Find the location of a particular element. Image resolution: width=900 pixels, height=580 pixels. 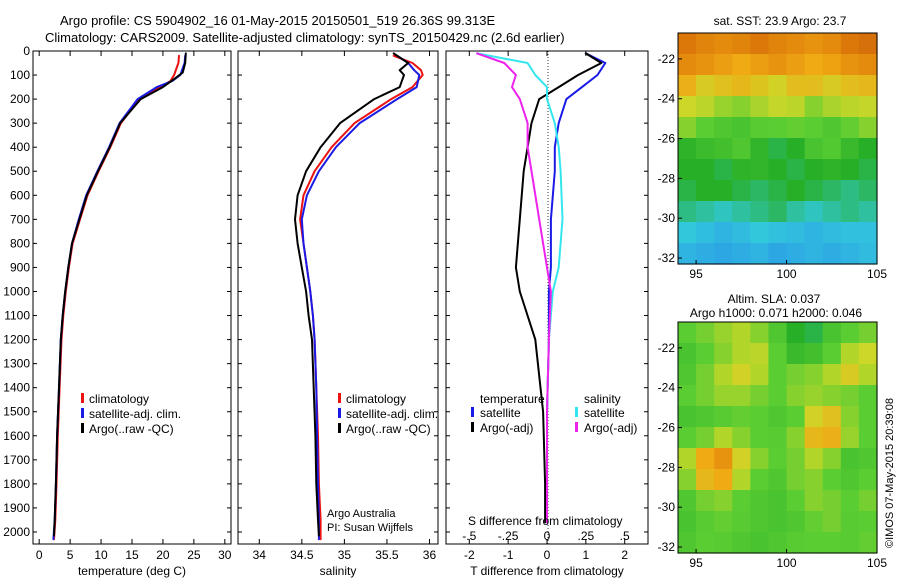

x-tick-label: 30 is located at coordinates (225, 555).